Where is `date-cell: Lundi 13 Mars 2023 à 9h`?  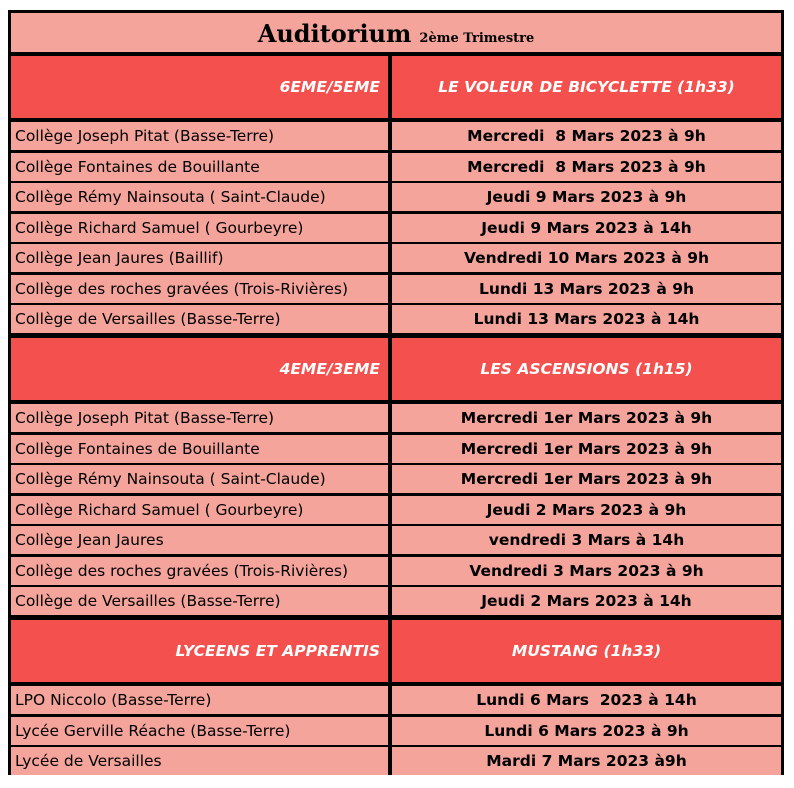
date-cell: Lundi 13 Mars 2023 à 9h is located at coordinates (586, 288).